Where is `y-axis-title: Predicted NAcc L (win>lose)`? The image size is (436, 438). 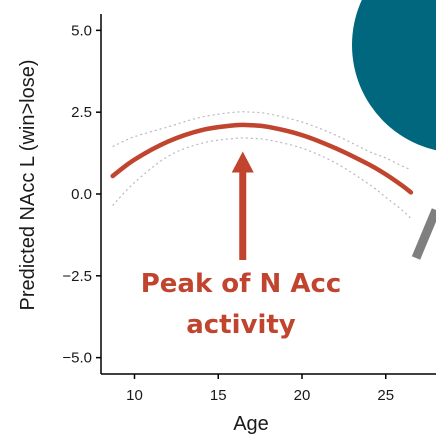 y-axis-title: Predicted NAcc L (win>lose) is located at coordinates (28, 184).